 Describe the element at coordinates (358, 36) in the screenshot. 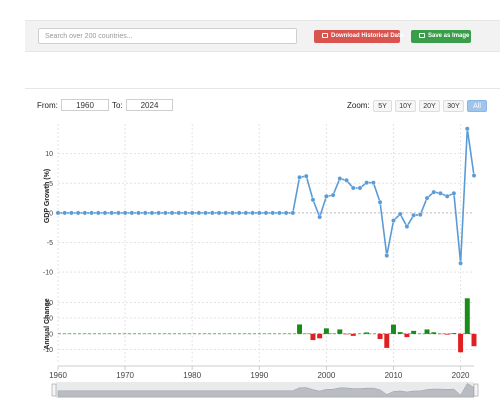

I see `download-historical-data-button: Download Historical Data` at that location.